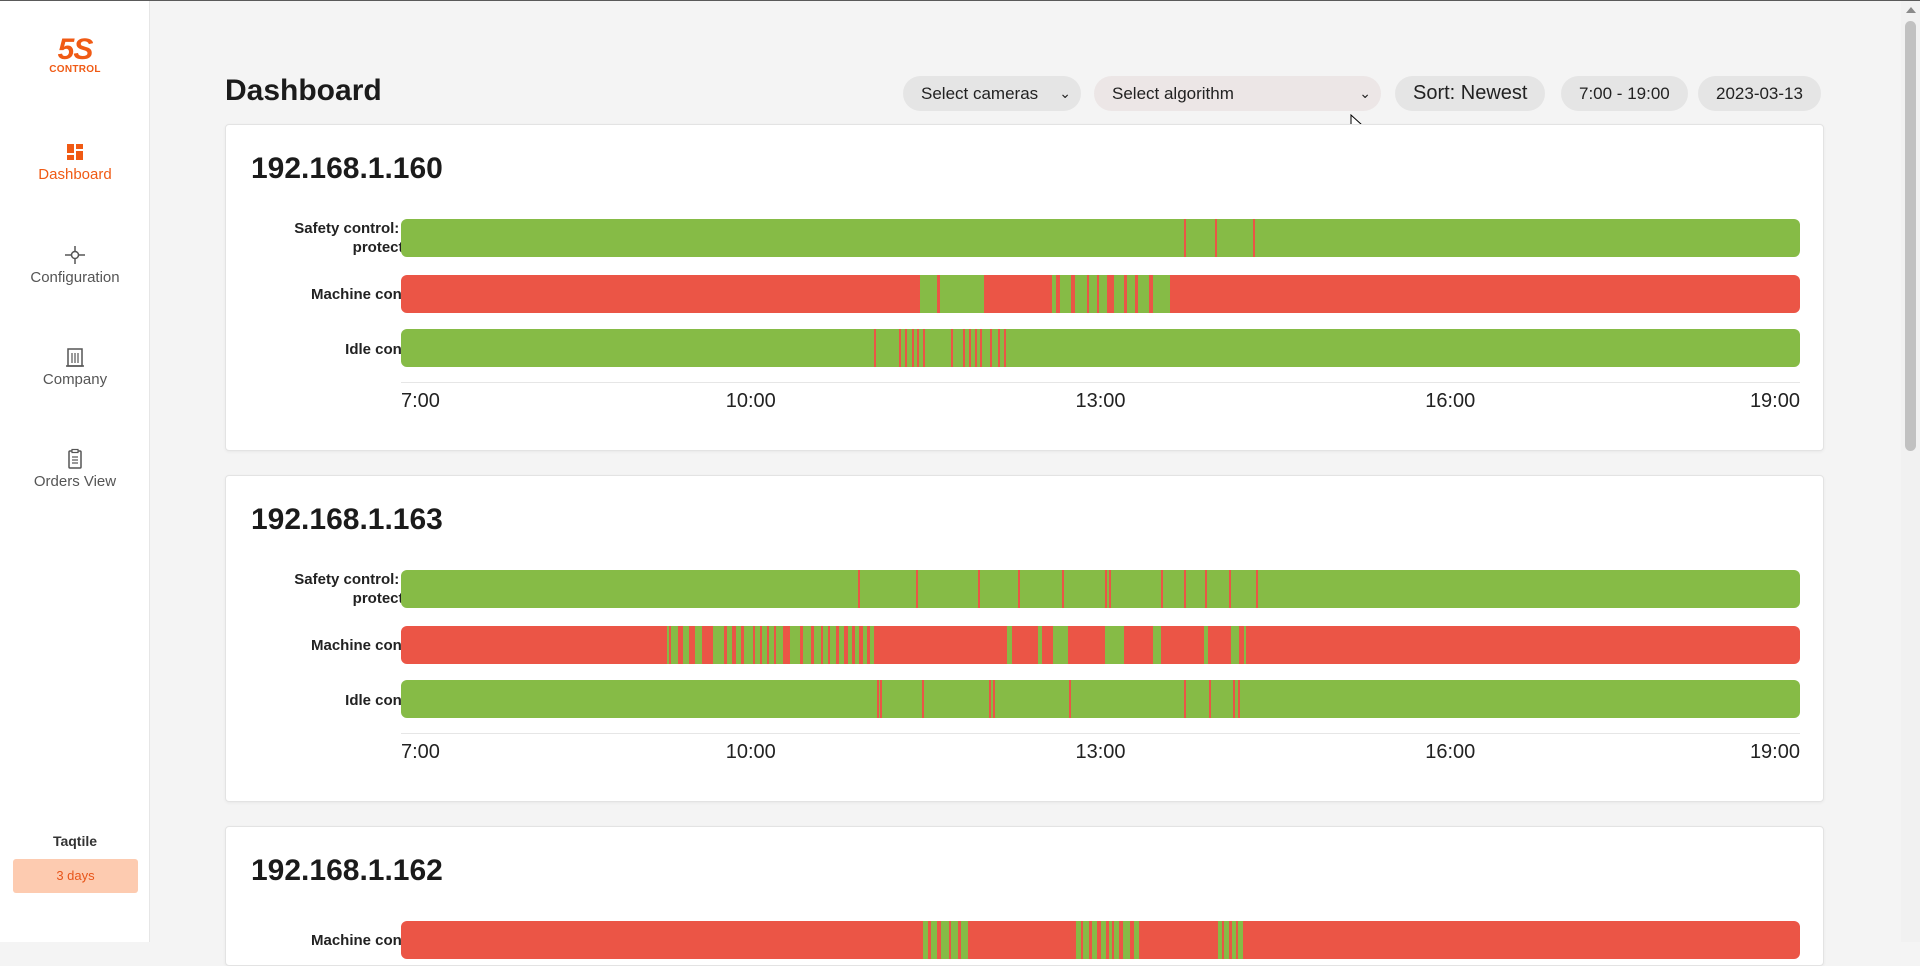 The width and height of the screenshot is (1920, 966). Describe the element at coordinates (1237, 93) in the screenshot. I see `select-algorithm-dropdown: Select algorithm ⌄` at that location.